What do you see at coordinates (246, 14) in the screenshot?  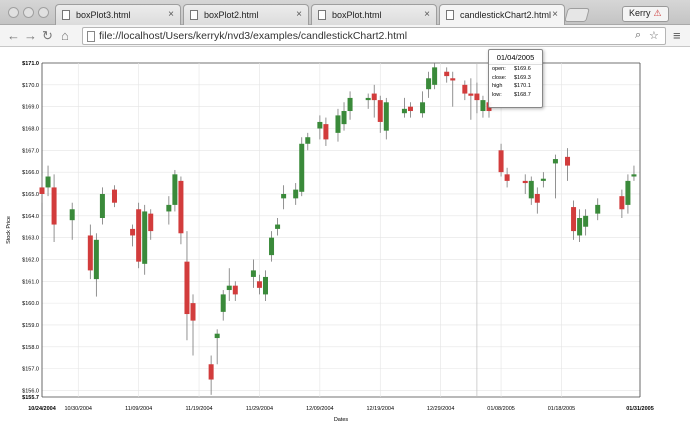 I see `tab-boxplot2: boxPlot2.html ×` at bounding box center [246, 14].